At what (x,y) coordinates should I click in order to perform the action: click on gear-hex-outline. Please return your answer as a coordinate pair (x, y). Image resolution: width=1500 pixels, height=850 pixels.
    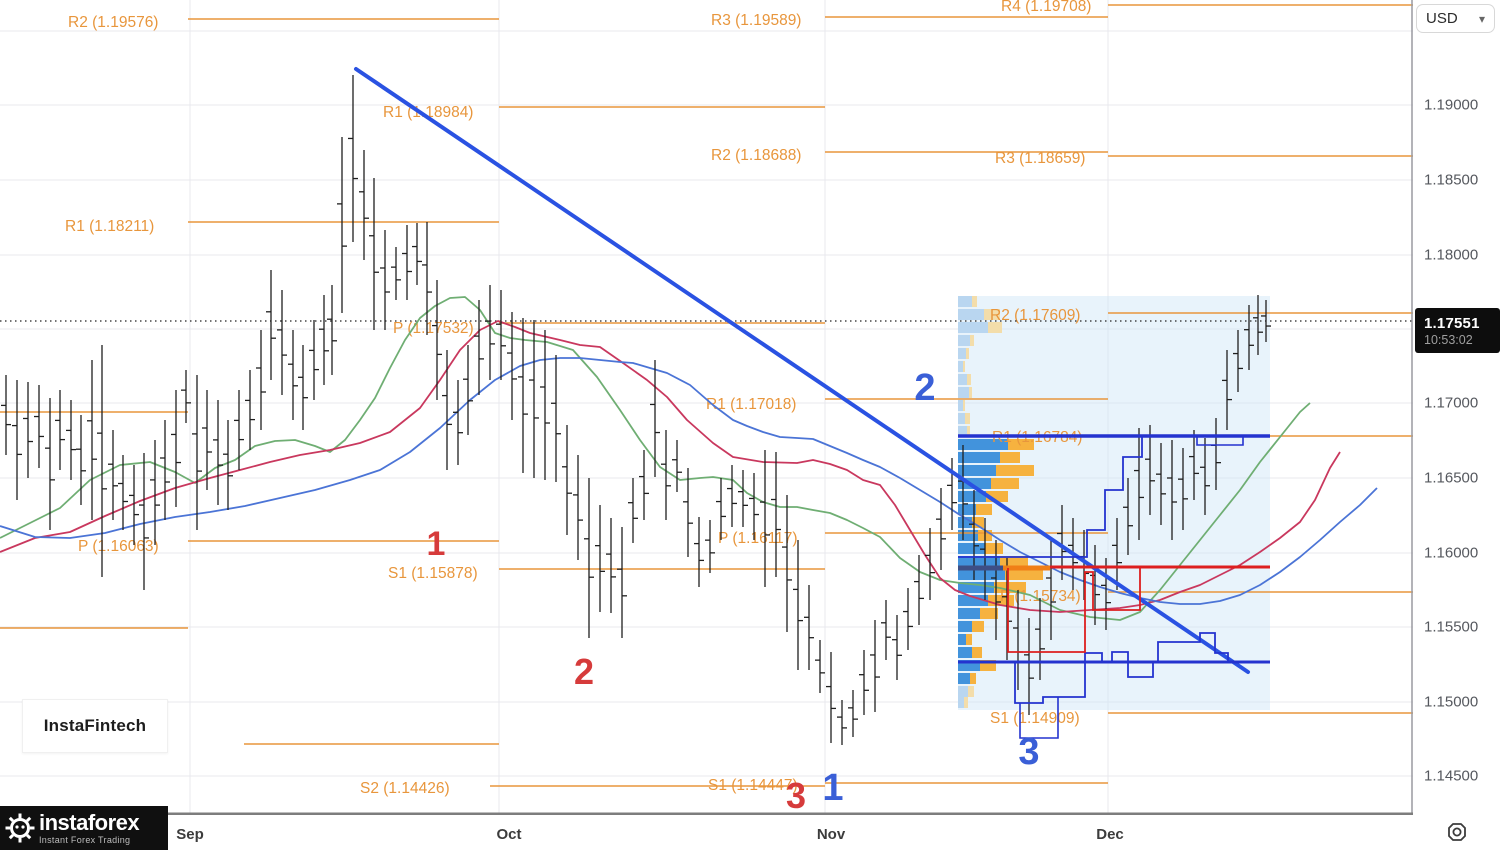
    Looking at the image, I should click on (1457, 832).